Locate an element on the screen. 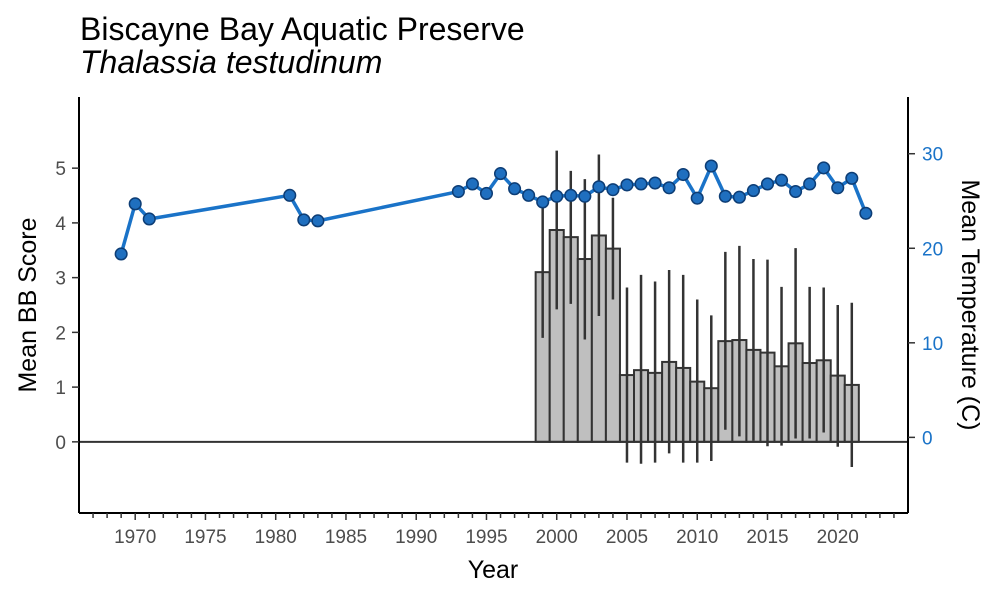  temperature-point-1996 is located at coordinates (500, 174).